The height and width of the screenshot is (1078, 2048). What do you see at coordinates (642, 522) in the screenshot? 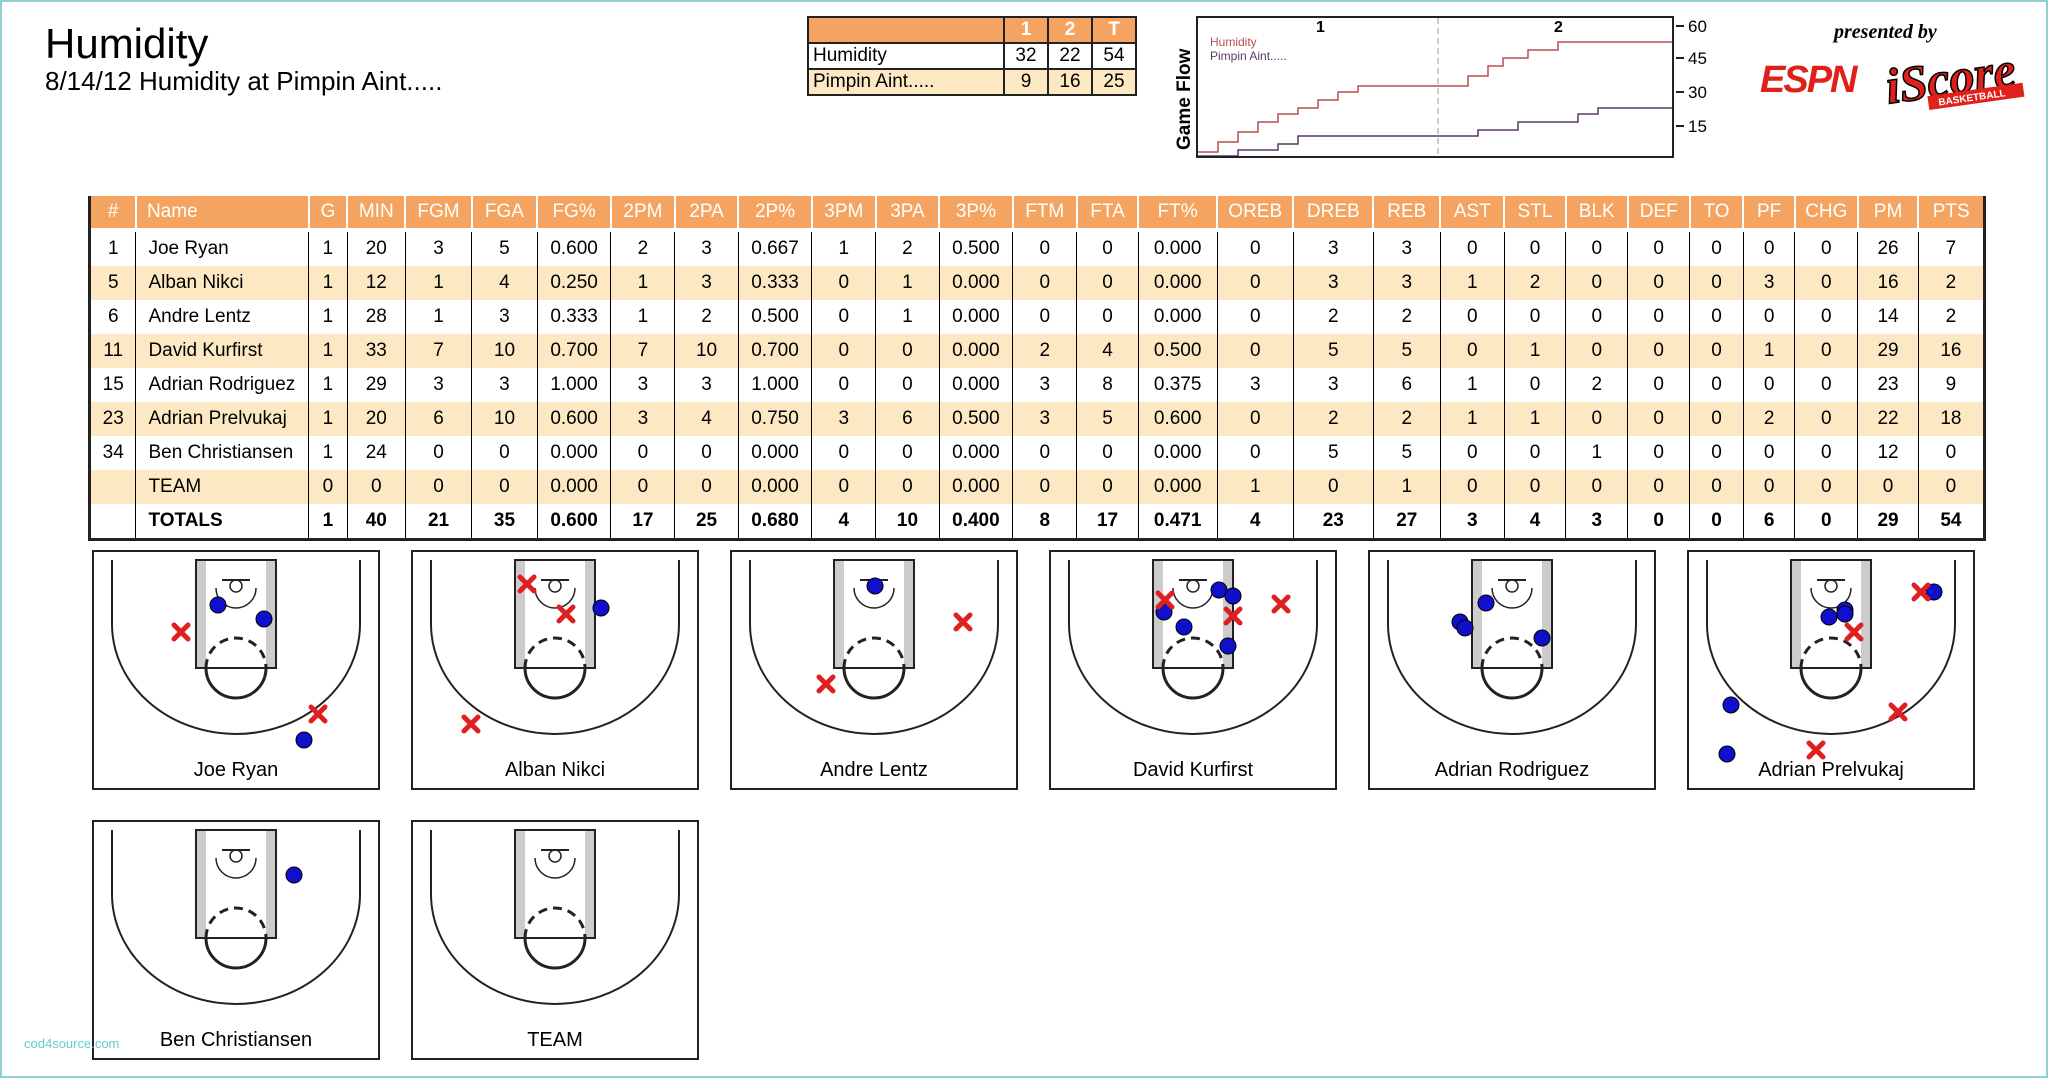
I see `totals-cell: 17` at bounding box center [642, 522].